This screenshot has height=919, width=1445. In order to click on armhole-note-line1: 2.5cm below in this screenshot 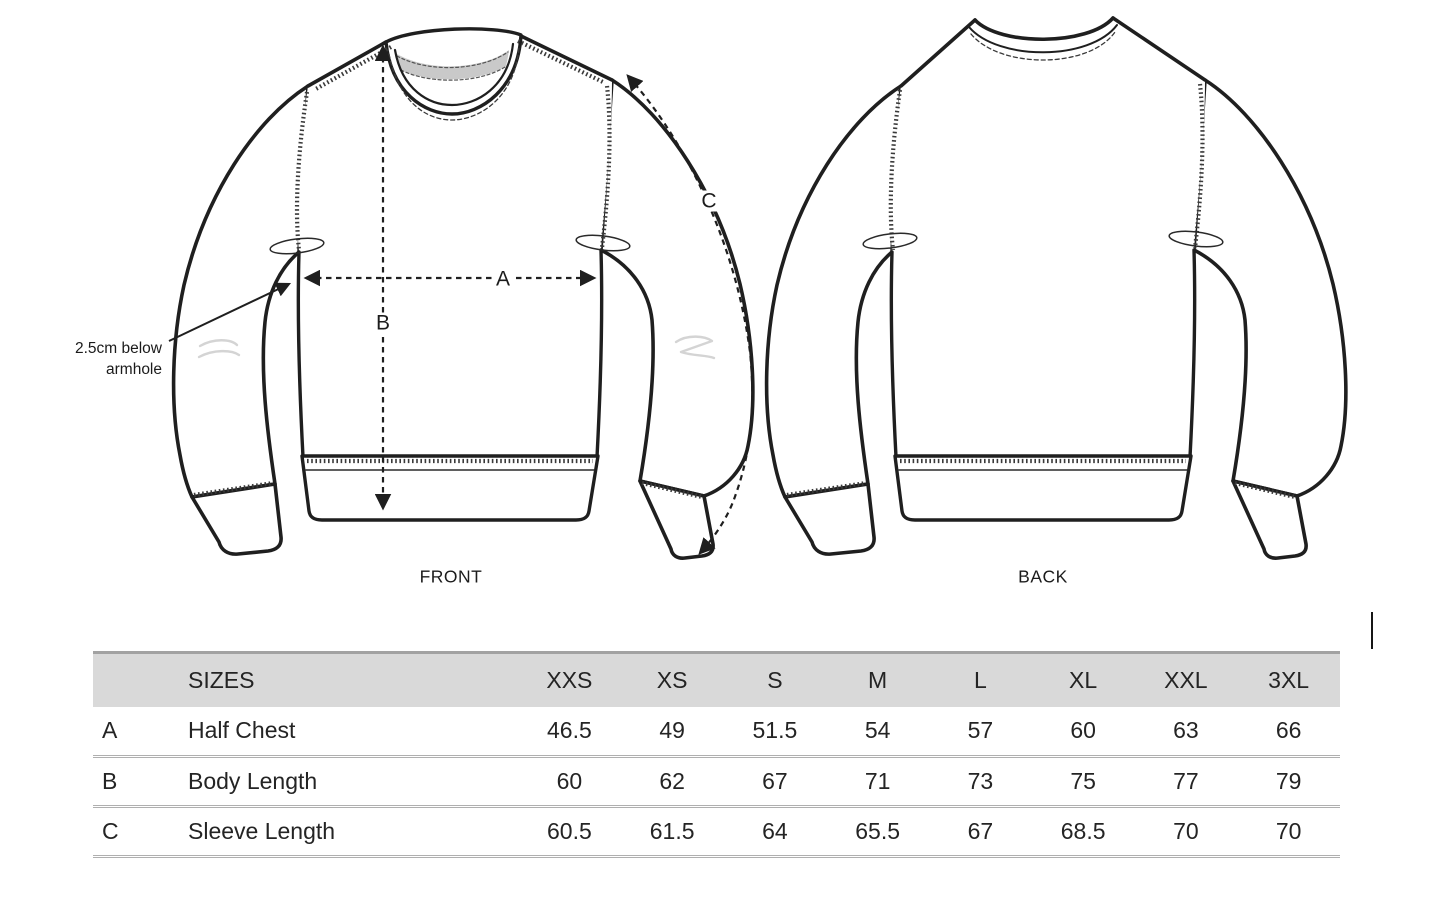, I will do `click(118, 348)`.